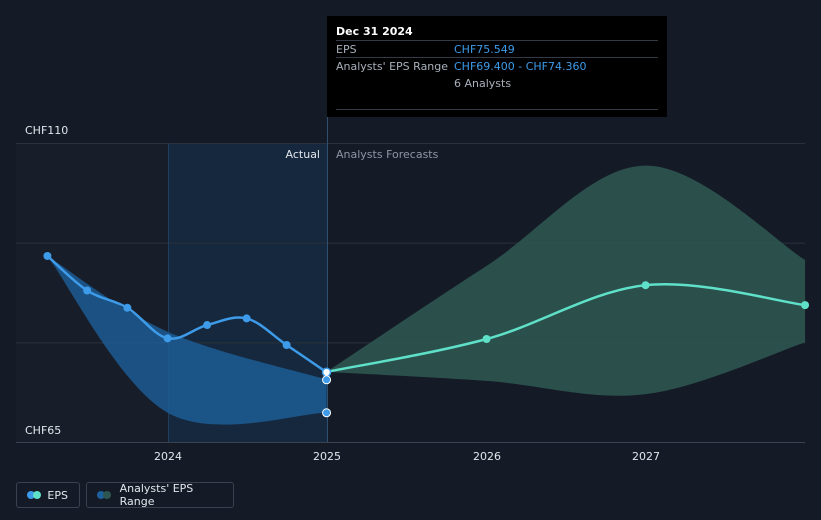 This screenshot has height=520, width=821. I want to click on legend-range-icon, so click(104, 495).